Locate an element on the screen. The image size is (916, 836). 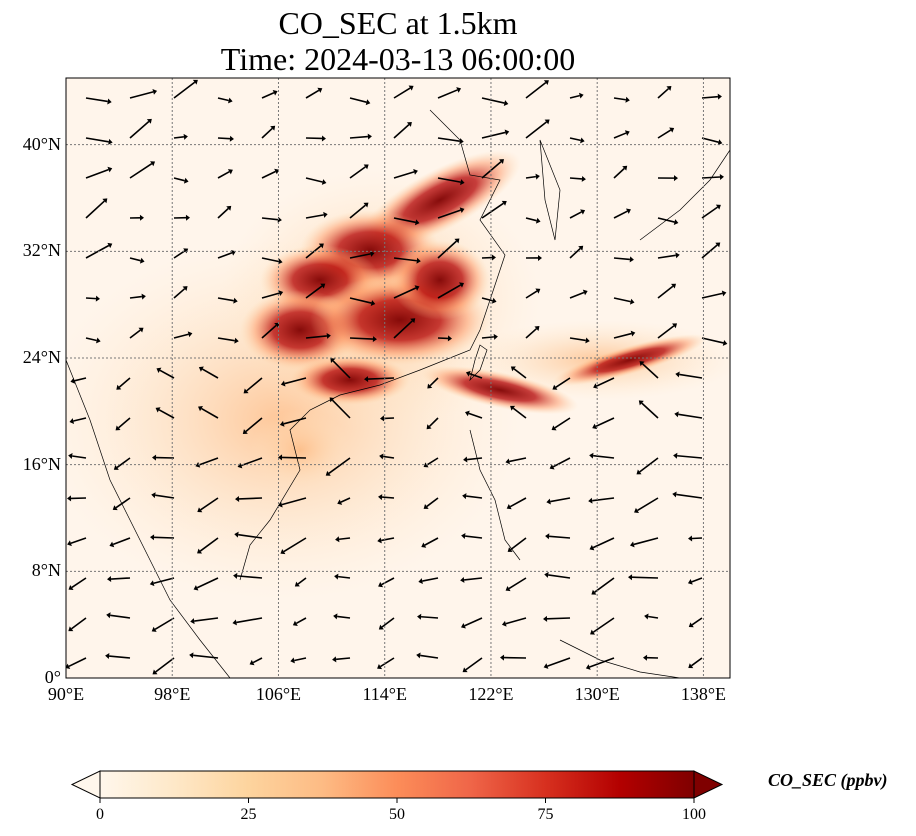
lon-tick-label: 106°E is located at coordinates (278, 694).